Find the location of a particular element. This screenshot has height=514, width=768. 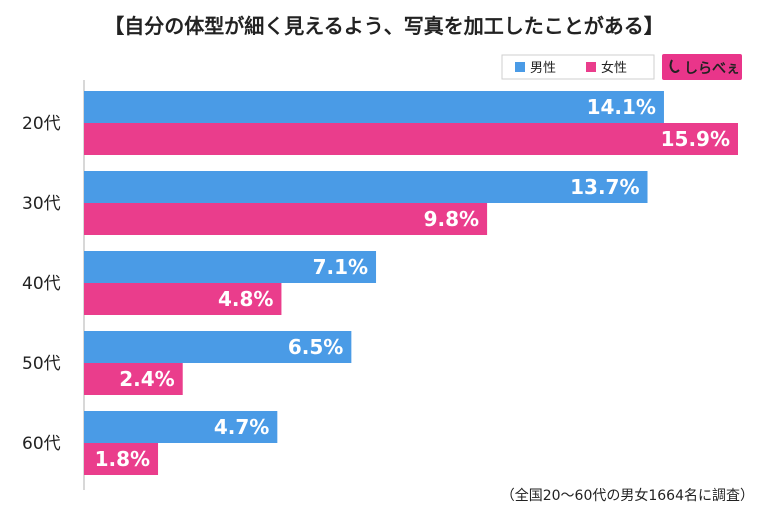

legend: 男性 女性 is located at coordinates (578, 67).